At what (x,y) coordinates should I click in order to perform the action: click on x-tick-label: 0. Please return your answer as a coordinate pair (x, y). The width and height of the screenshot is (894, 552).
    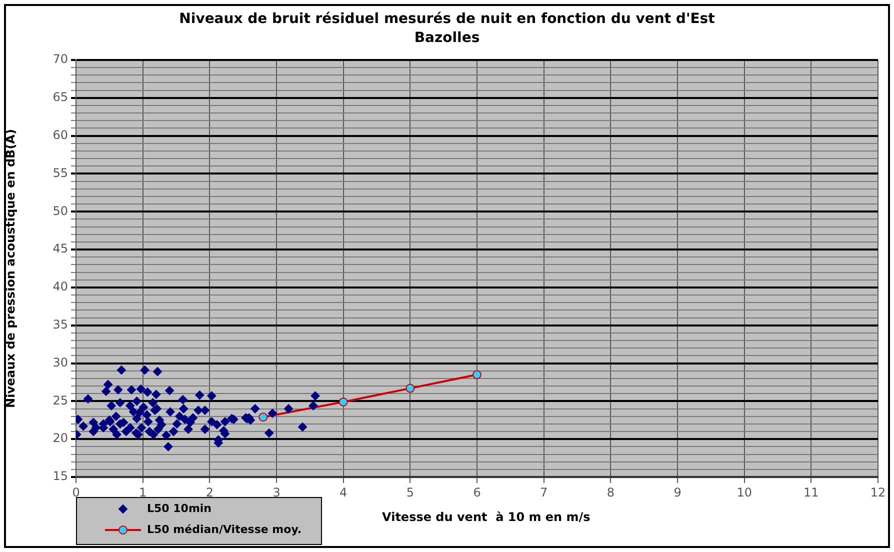
    Looking at the image, I should click on (76, 492).